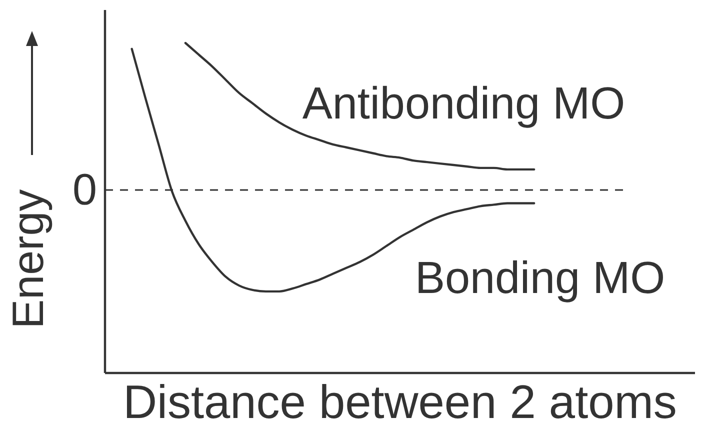 The width and height of the screenshot is (701, 435). What do you see at coordinates (464, 102) in the screenshot?
I see `series-label: Antibonding MO` at bounding box center [464, 102].